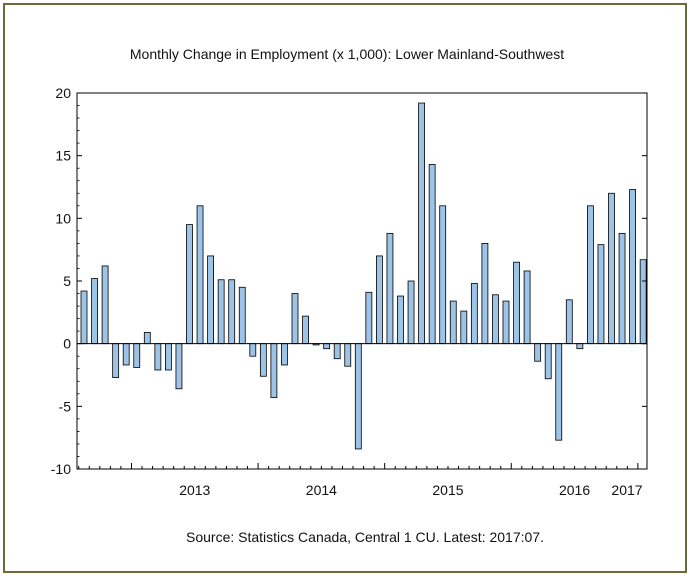  What do you see at coordinates (63, 156) in the screenshot?
I see `y-tick-label: 15` at bounding box center [63, 156].